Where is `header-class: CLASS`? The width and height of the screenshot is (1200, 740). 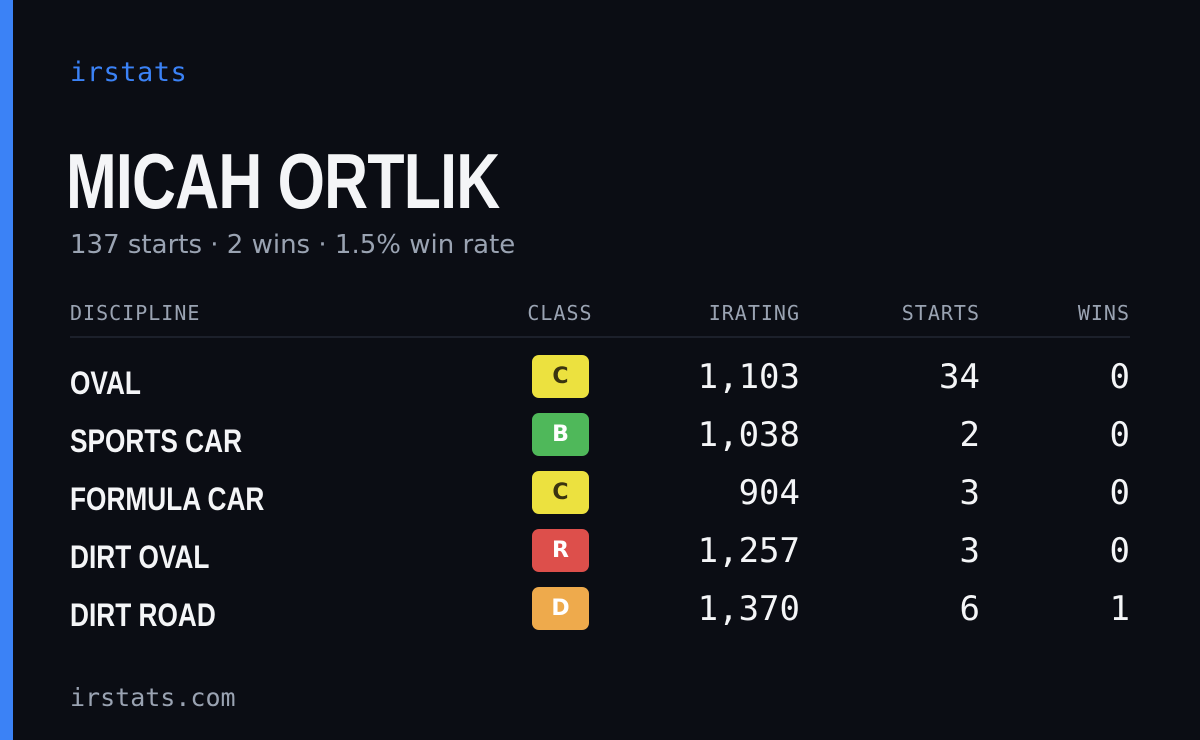 header-class: CLASS is located at coordinates (560, 313).